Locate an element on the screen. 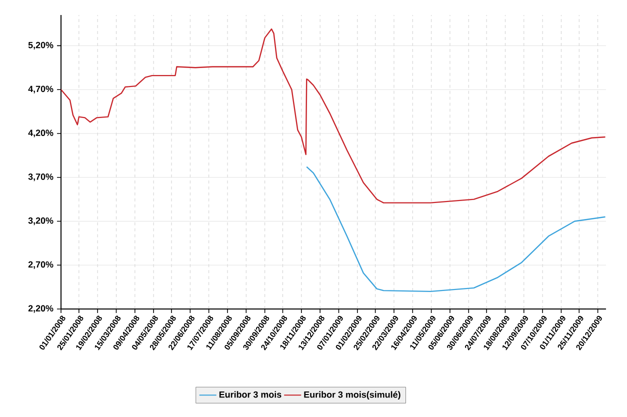 The image size is (627, 417). y-tick-label: 3,70% is located at coordinates (41, 178).